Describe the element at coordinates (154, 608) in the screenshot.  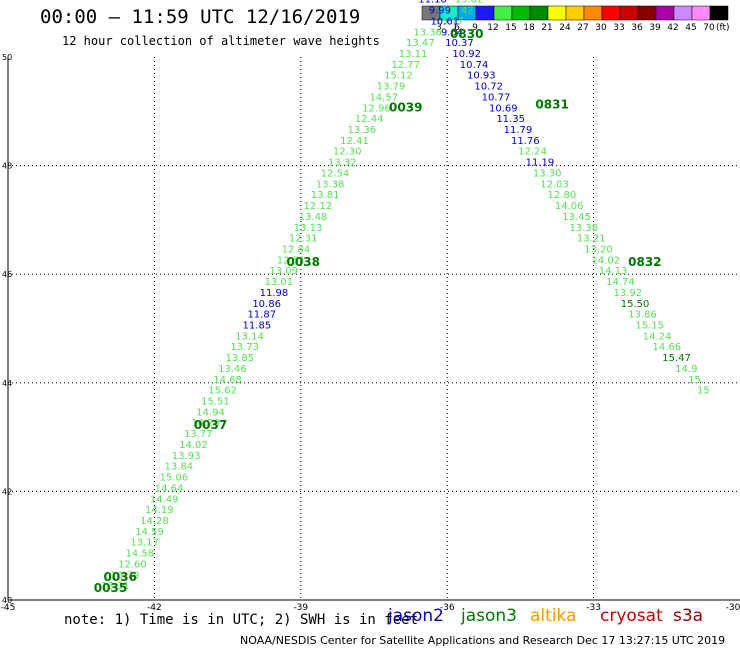
I see `x-tick-label: -42` at that location.